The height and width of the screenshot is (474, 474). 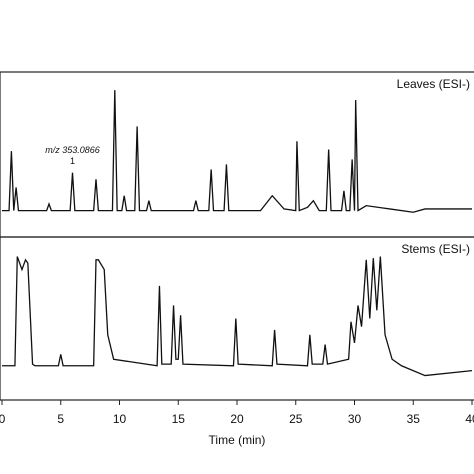 What do you see at coordinates (237, 419) in the screenshot?
I see `x-tick-label: 20` at bounding box center [237, 419].